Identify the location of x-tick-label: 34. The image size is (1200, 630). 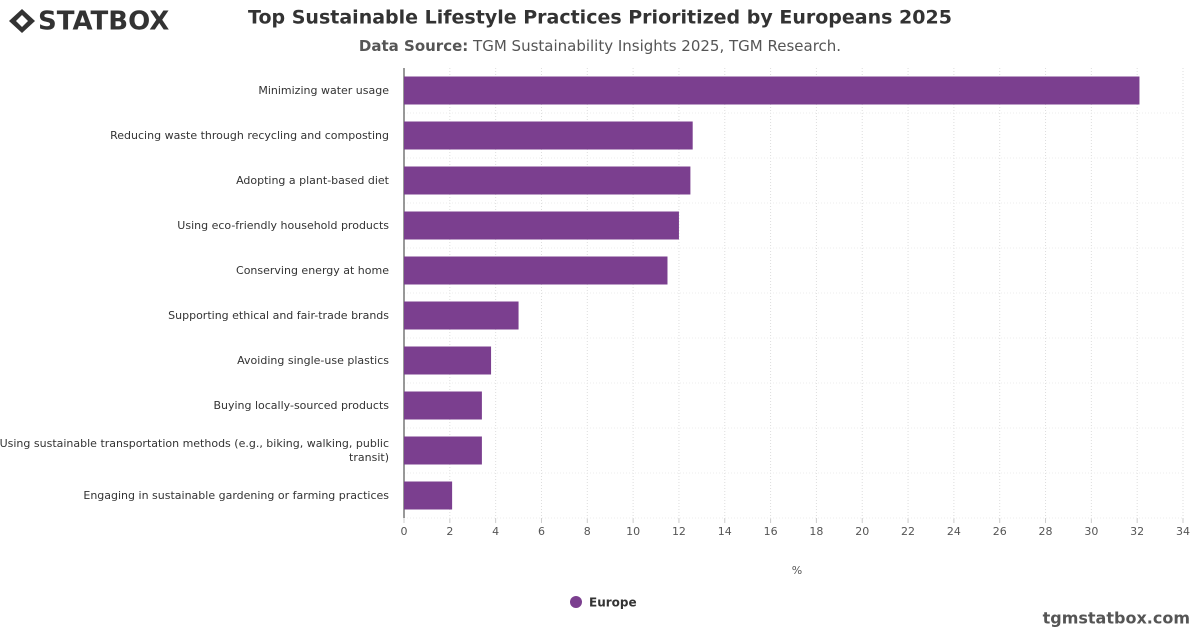
(1183, 531).